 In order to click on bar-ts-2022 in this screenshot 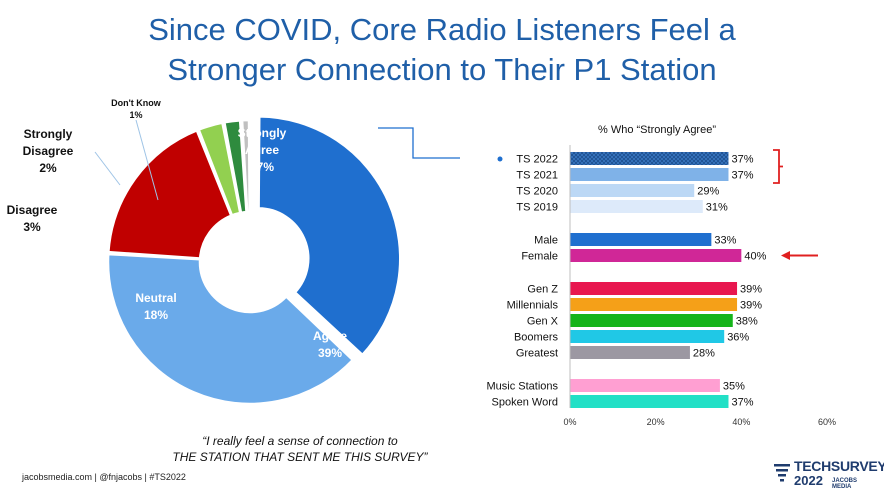, I will do `click(649, 158)`.